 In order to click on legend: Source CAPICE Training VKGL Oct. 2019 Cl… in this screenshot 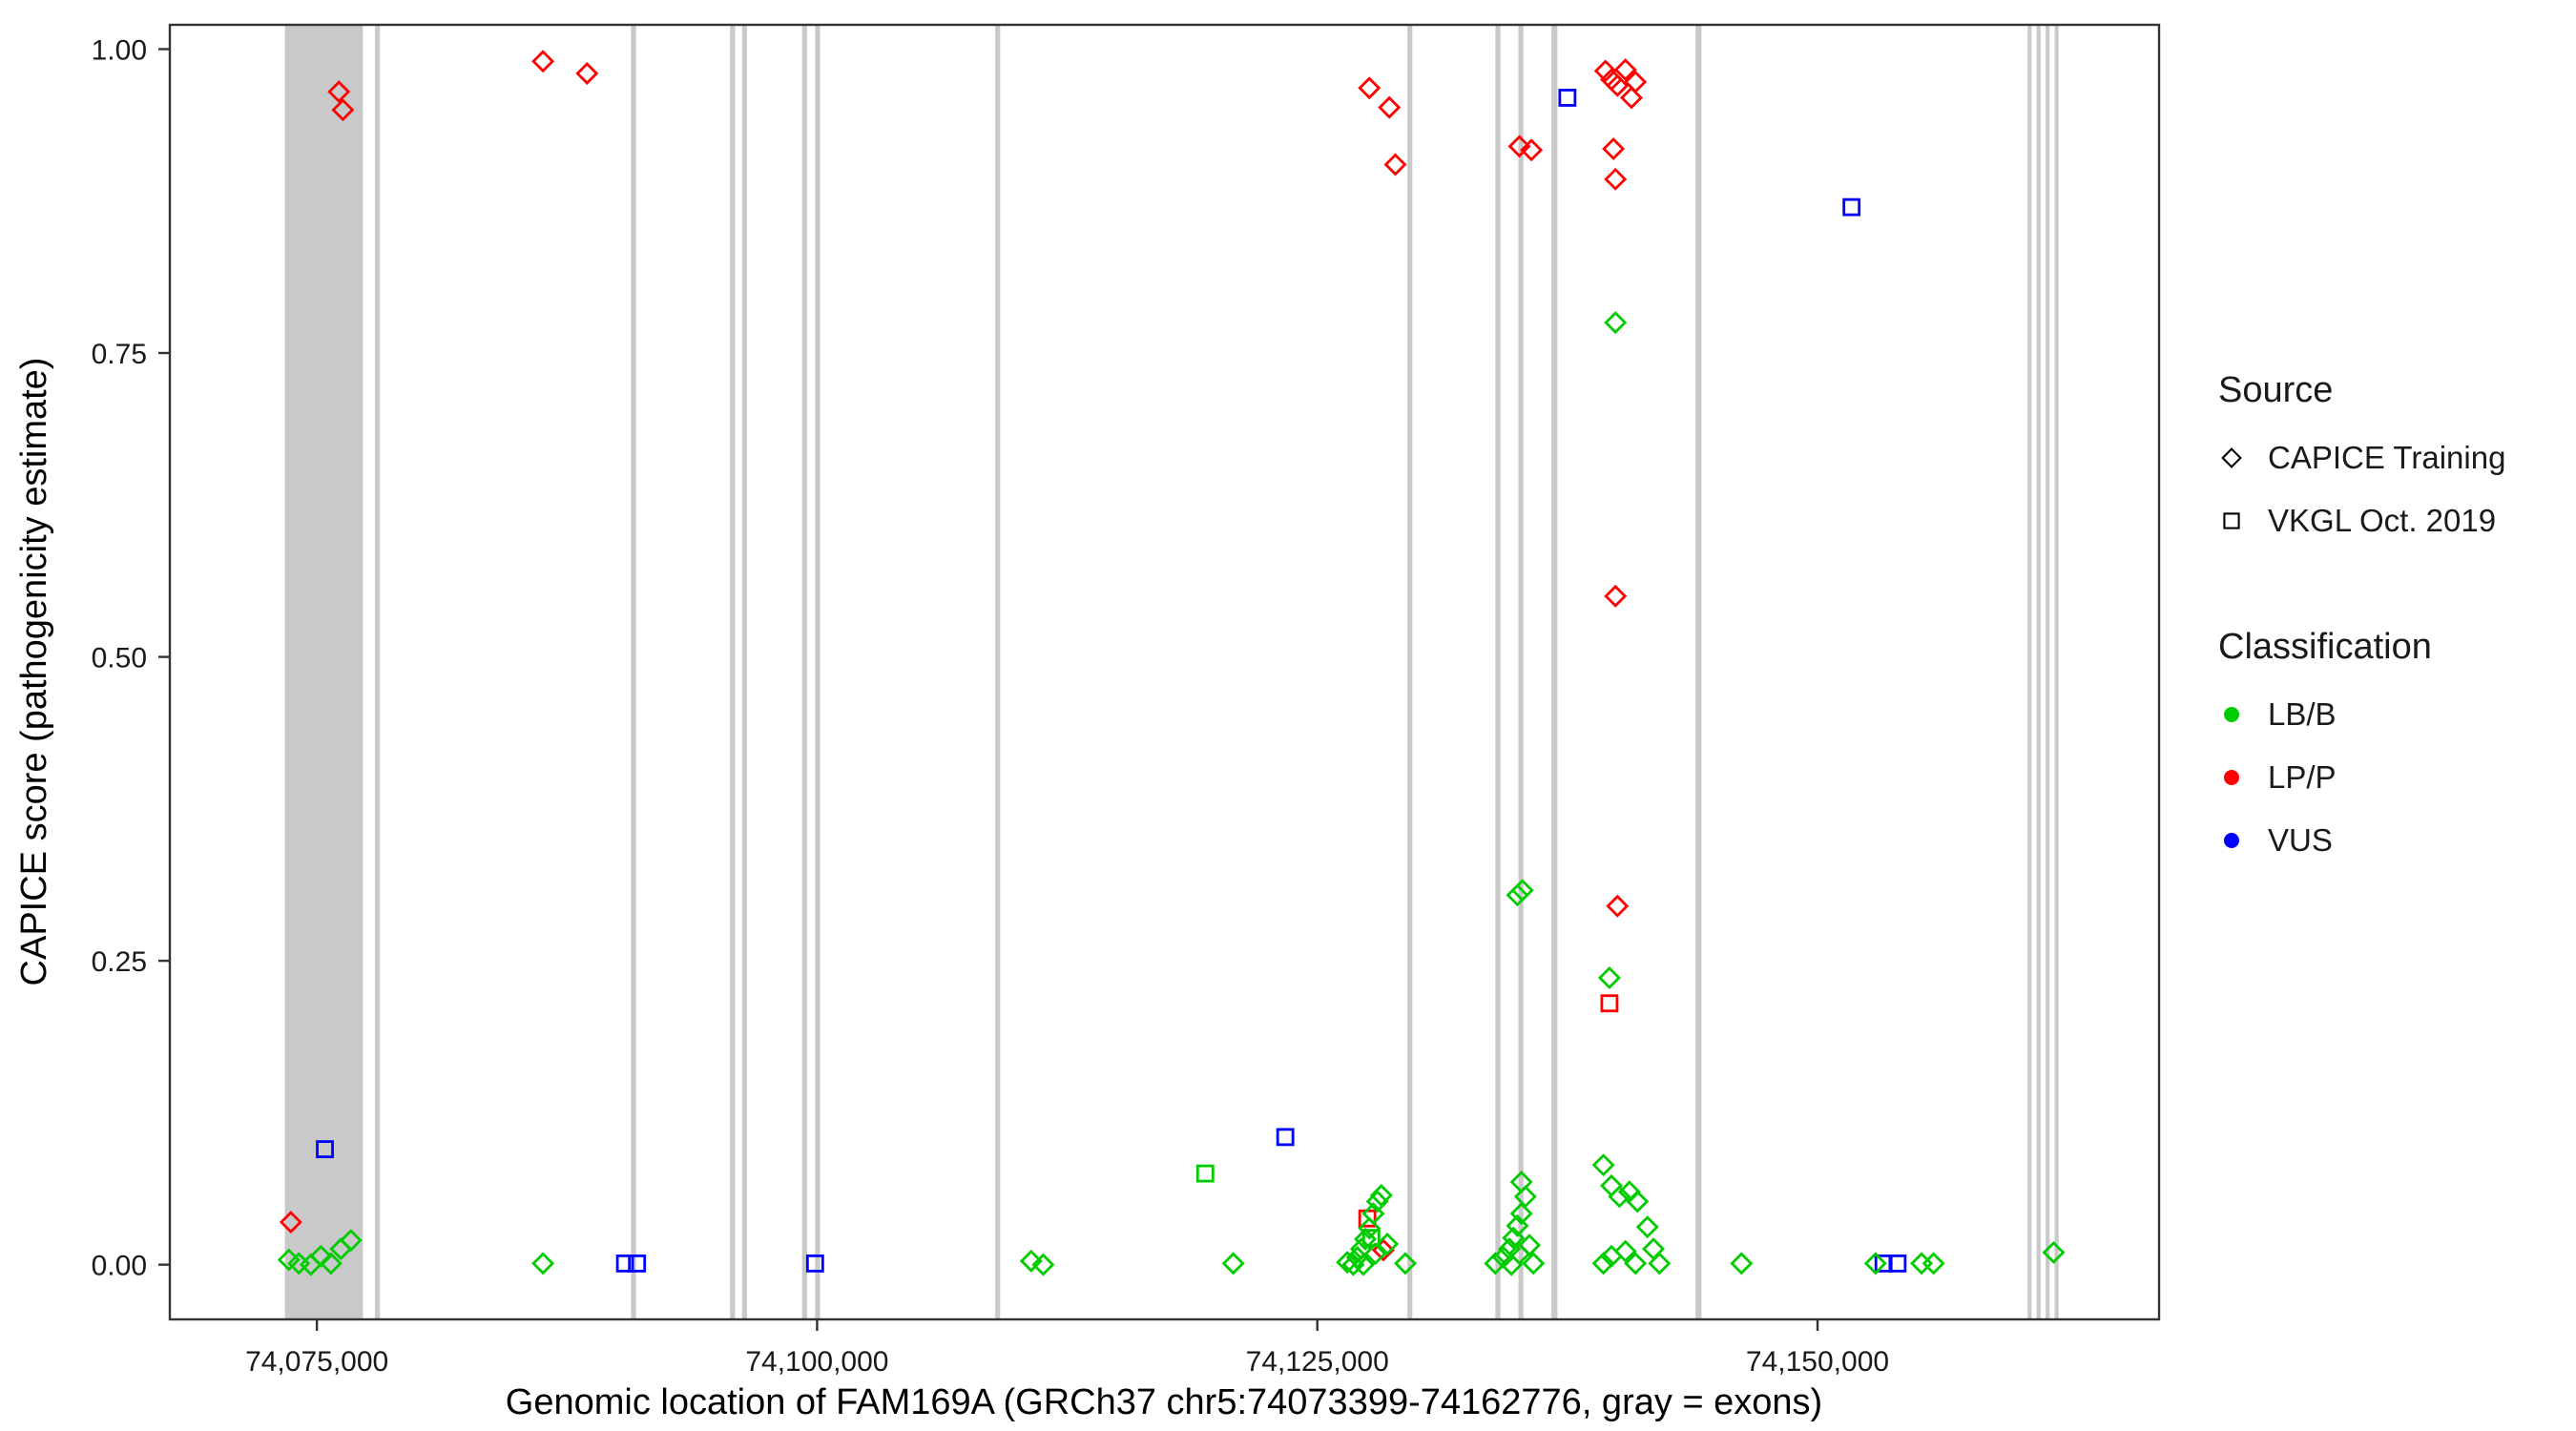, I will do `click(2361, 628)`.